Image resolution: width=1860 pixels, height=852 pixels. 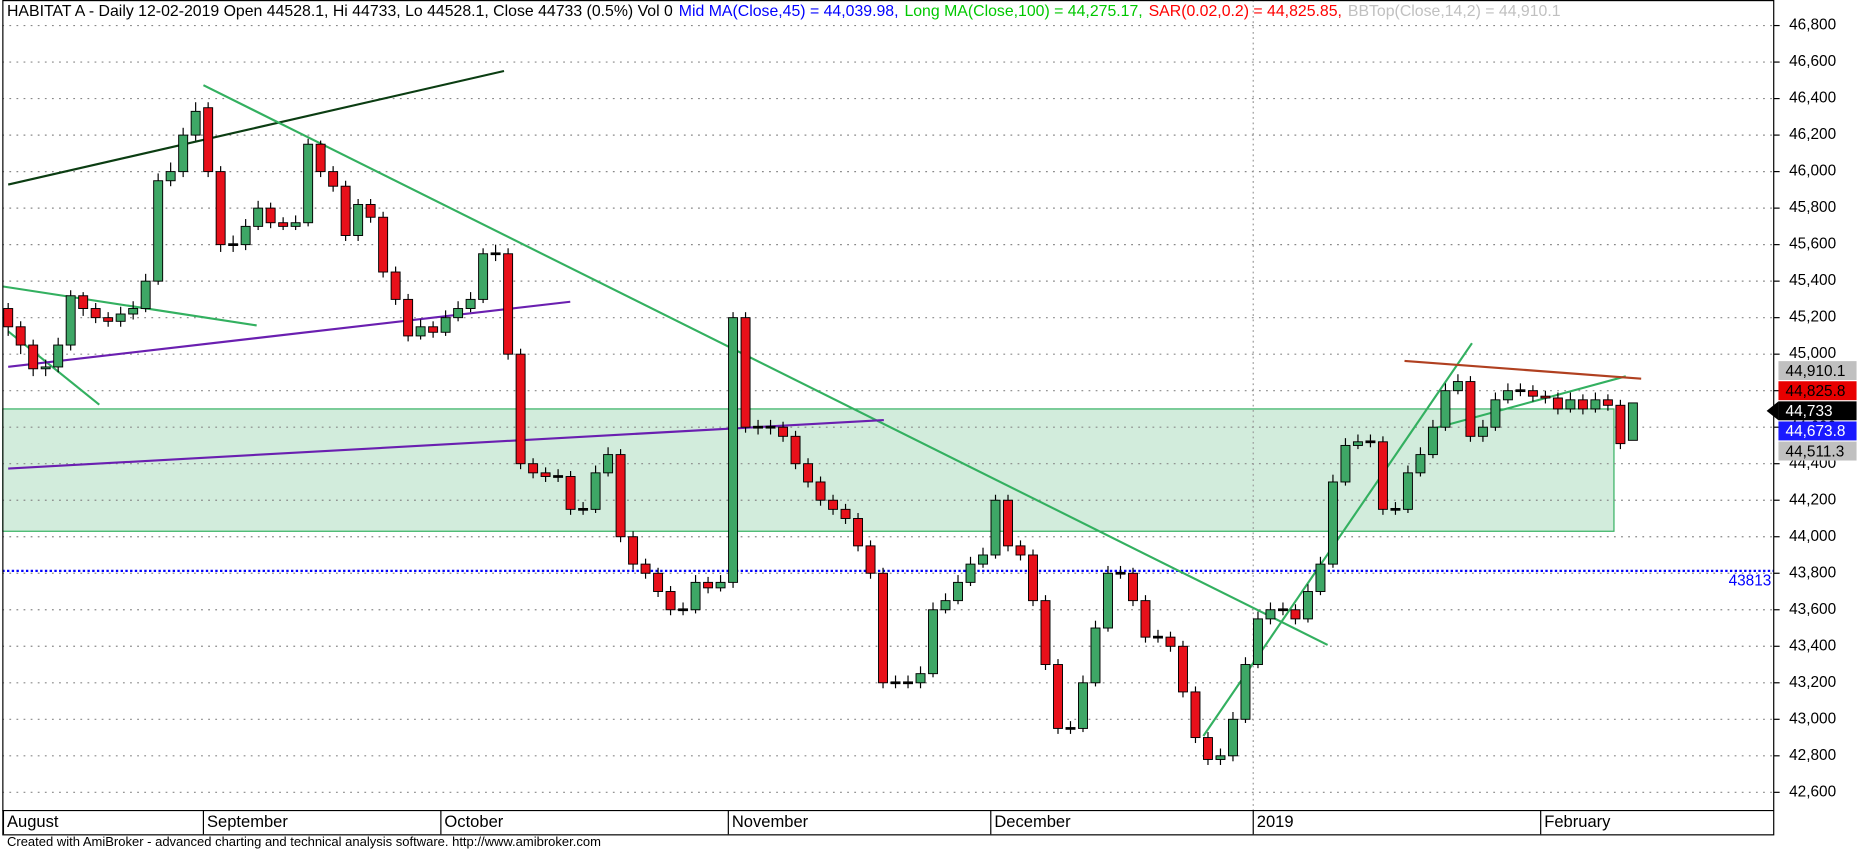 What do you see at coordinates (1245, 11) in the screenshot?
I see `title-part: SAR(0.02,0.2) = 44,825.85,` at bounding box center [1245, 11].